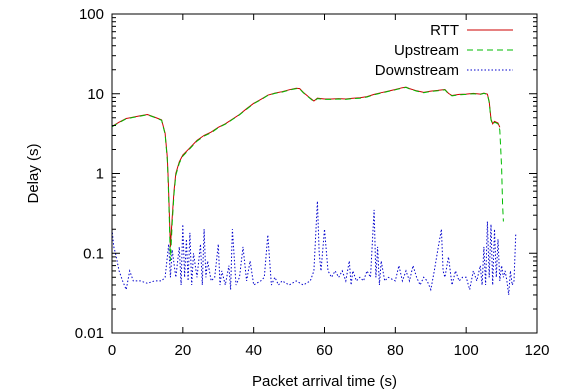 The image size is (562, 392). What do you see at coordinates (95, 94) in the screenshot?
I see `y-tick-label: 10` at bounding box center [95, 94].